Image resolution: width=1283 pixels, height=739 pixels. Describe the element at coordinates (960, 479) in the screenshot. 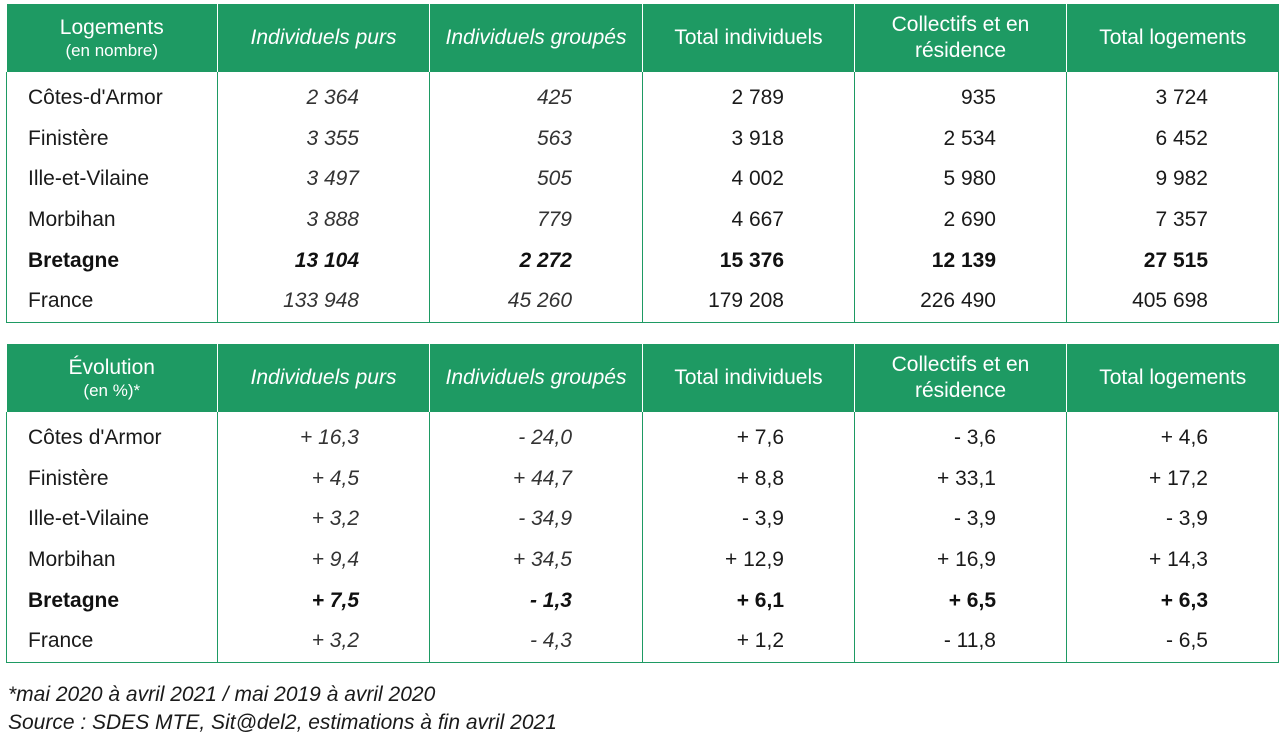

I see `collectifs-value: + 33,1` at that location.